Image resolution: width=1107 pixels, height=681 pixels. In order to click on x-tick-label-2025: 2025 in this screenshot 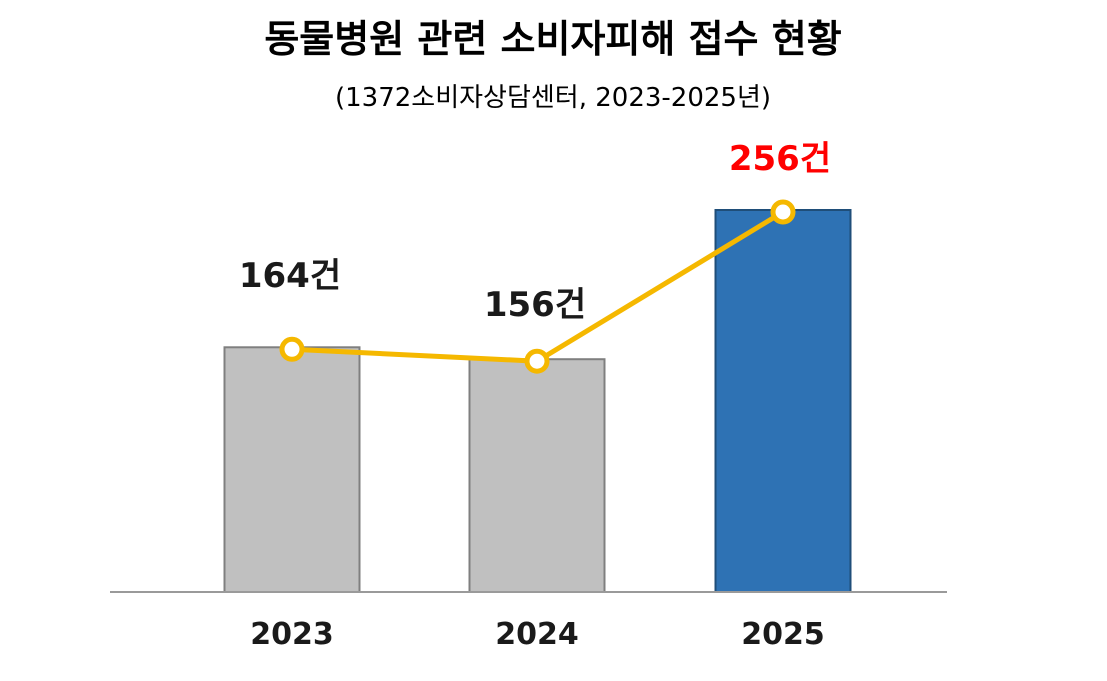, I will do `click(783, 634)`.